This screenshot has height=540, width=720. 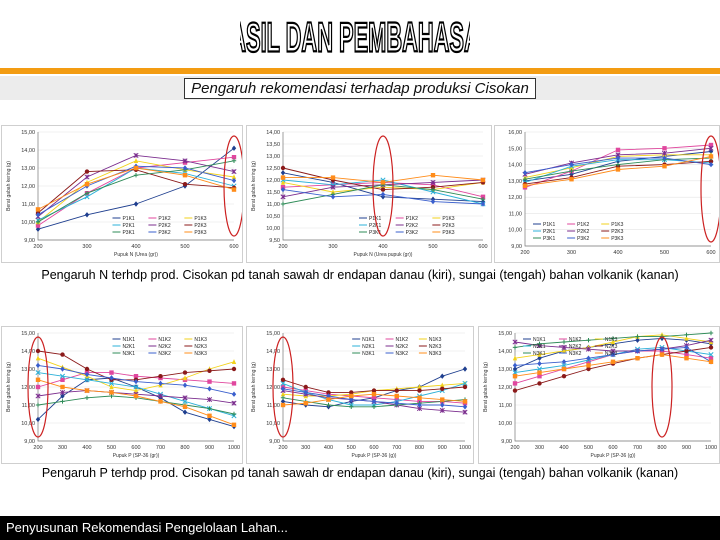 I want to click on legend-entry: P3K3, so click(x=200, y=233).